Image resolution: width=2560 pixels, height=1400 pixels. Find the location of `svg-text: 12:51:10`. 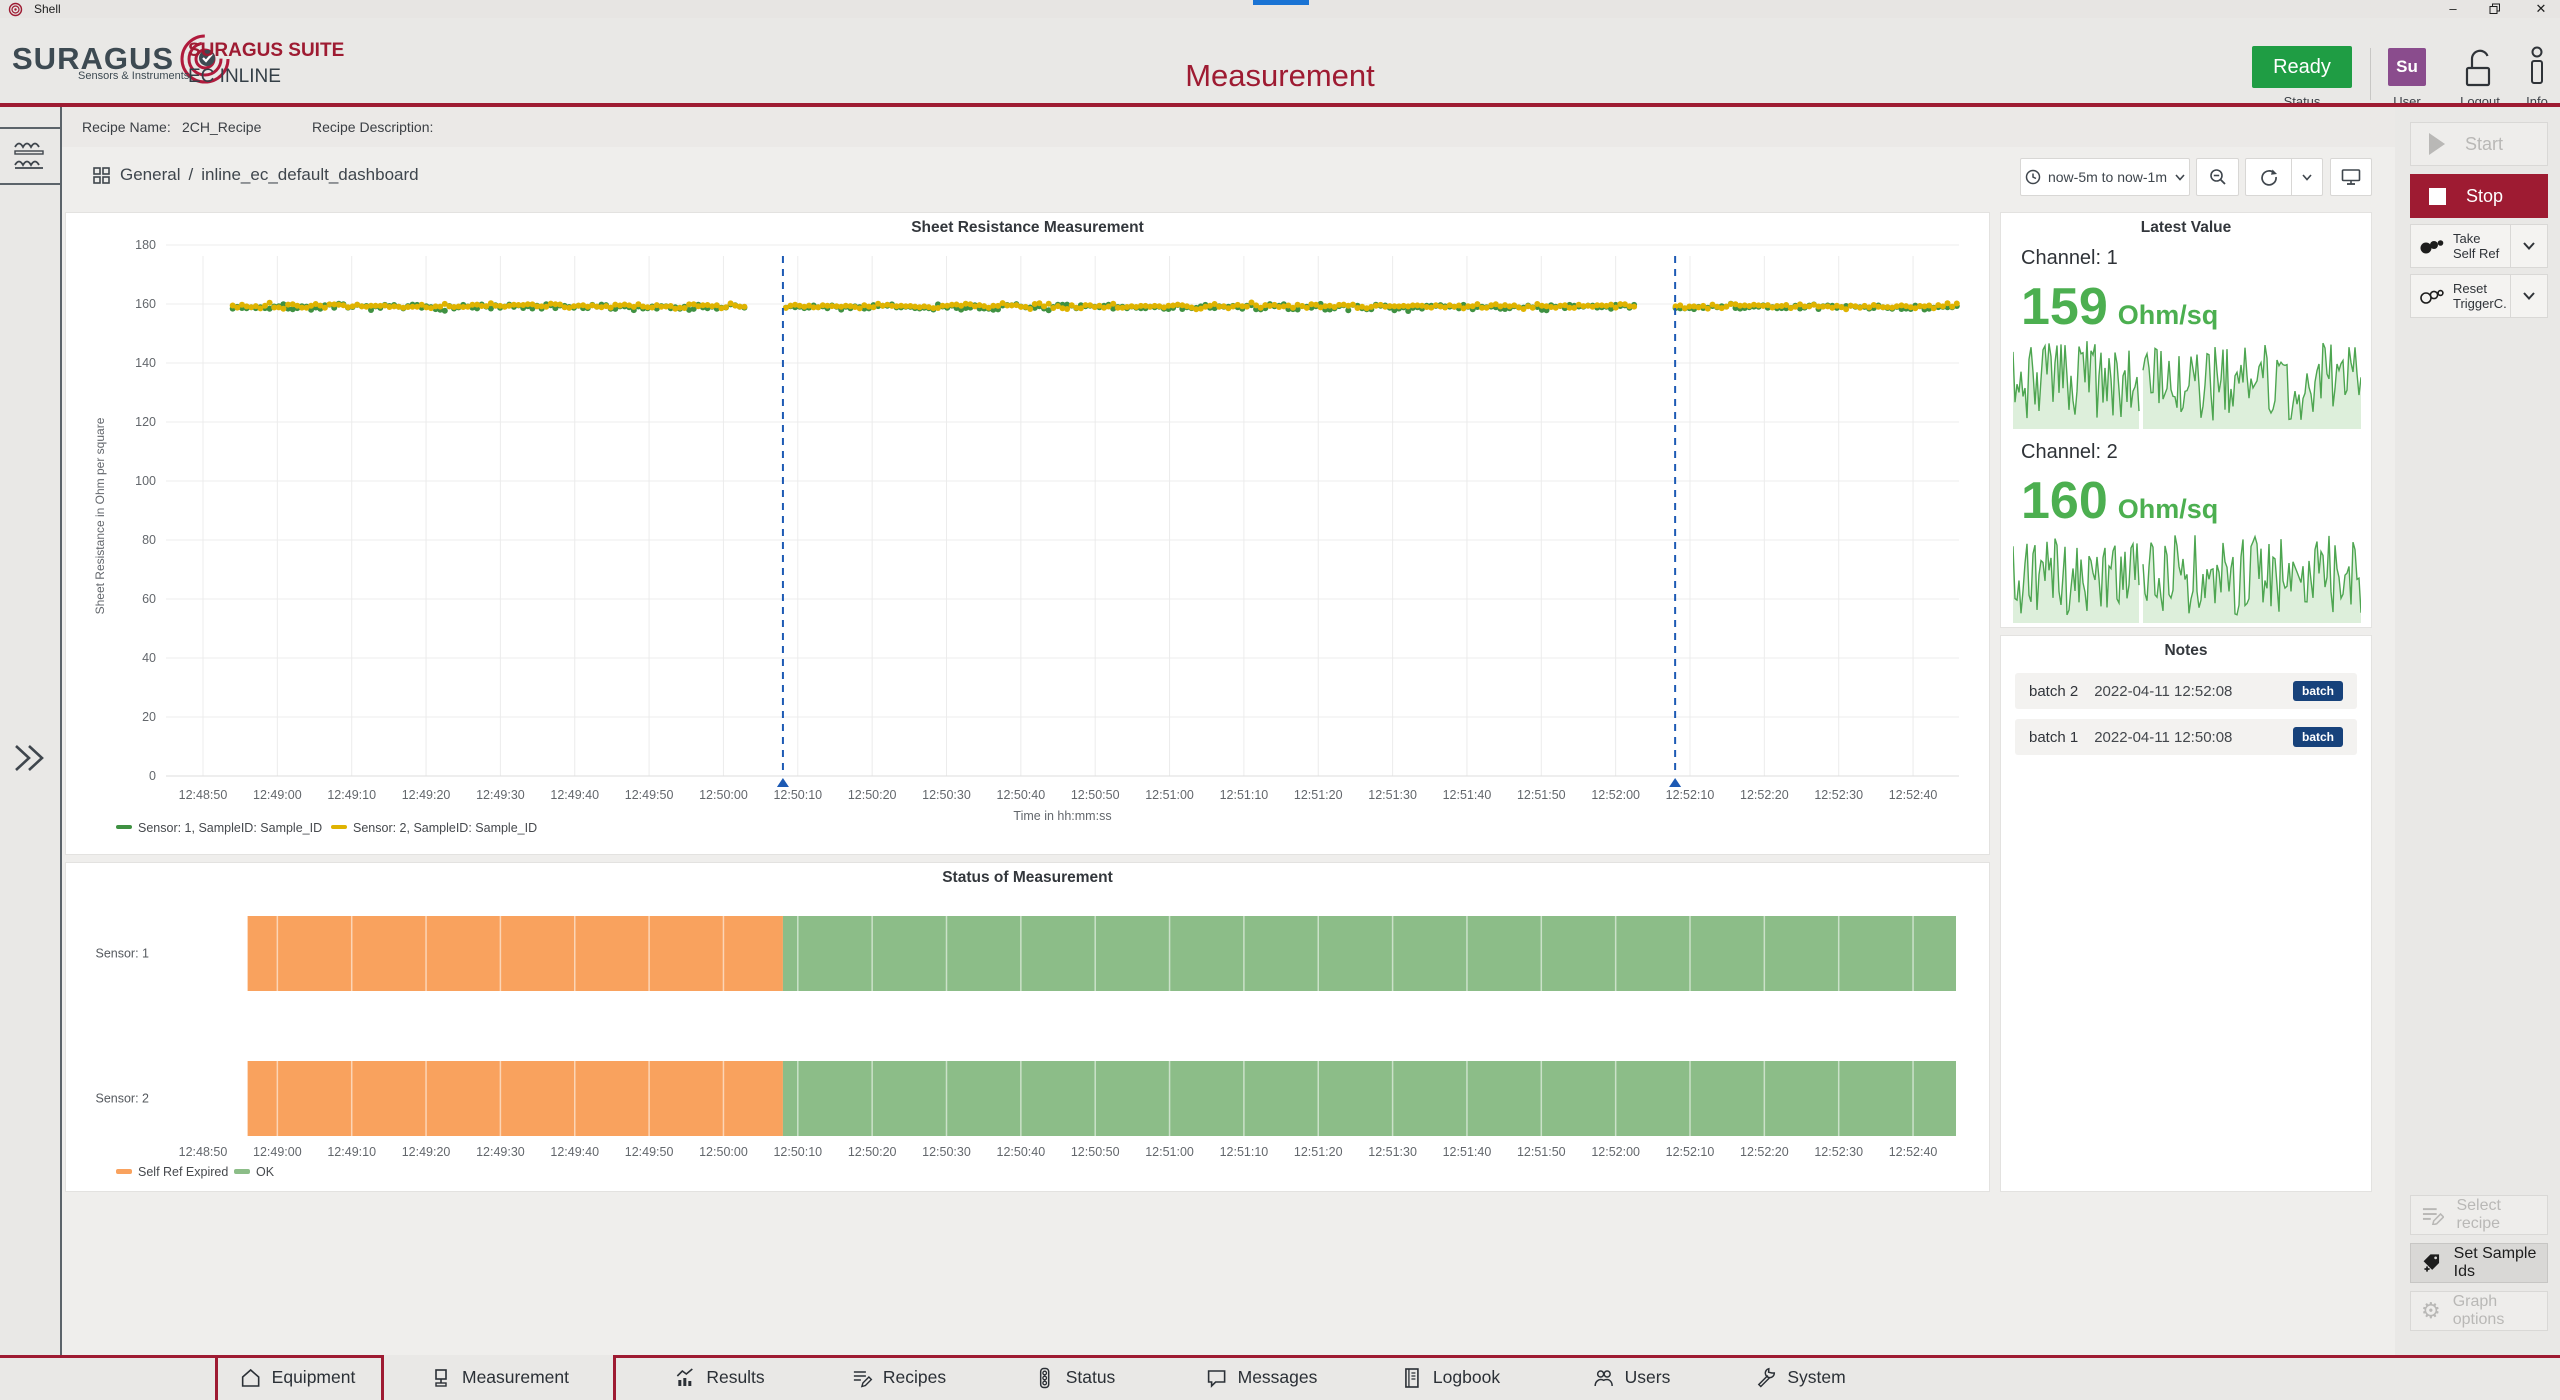

svg-text: 12:51:10 is located at coordinates (1244, 1152).